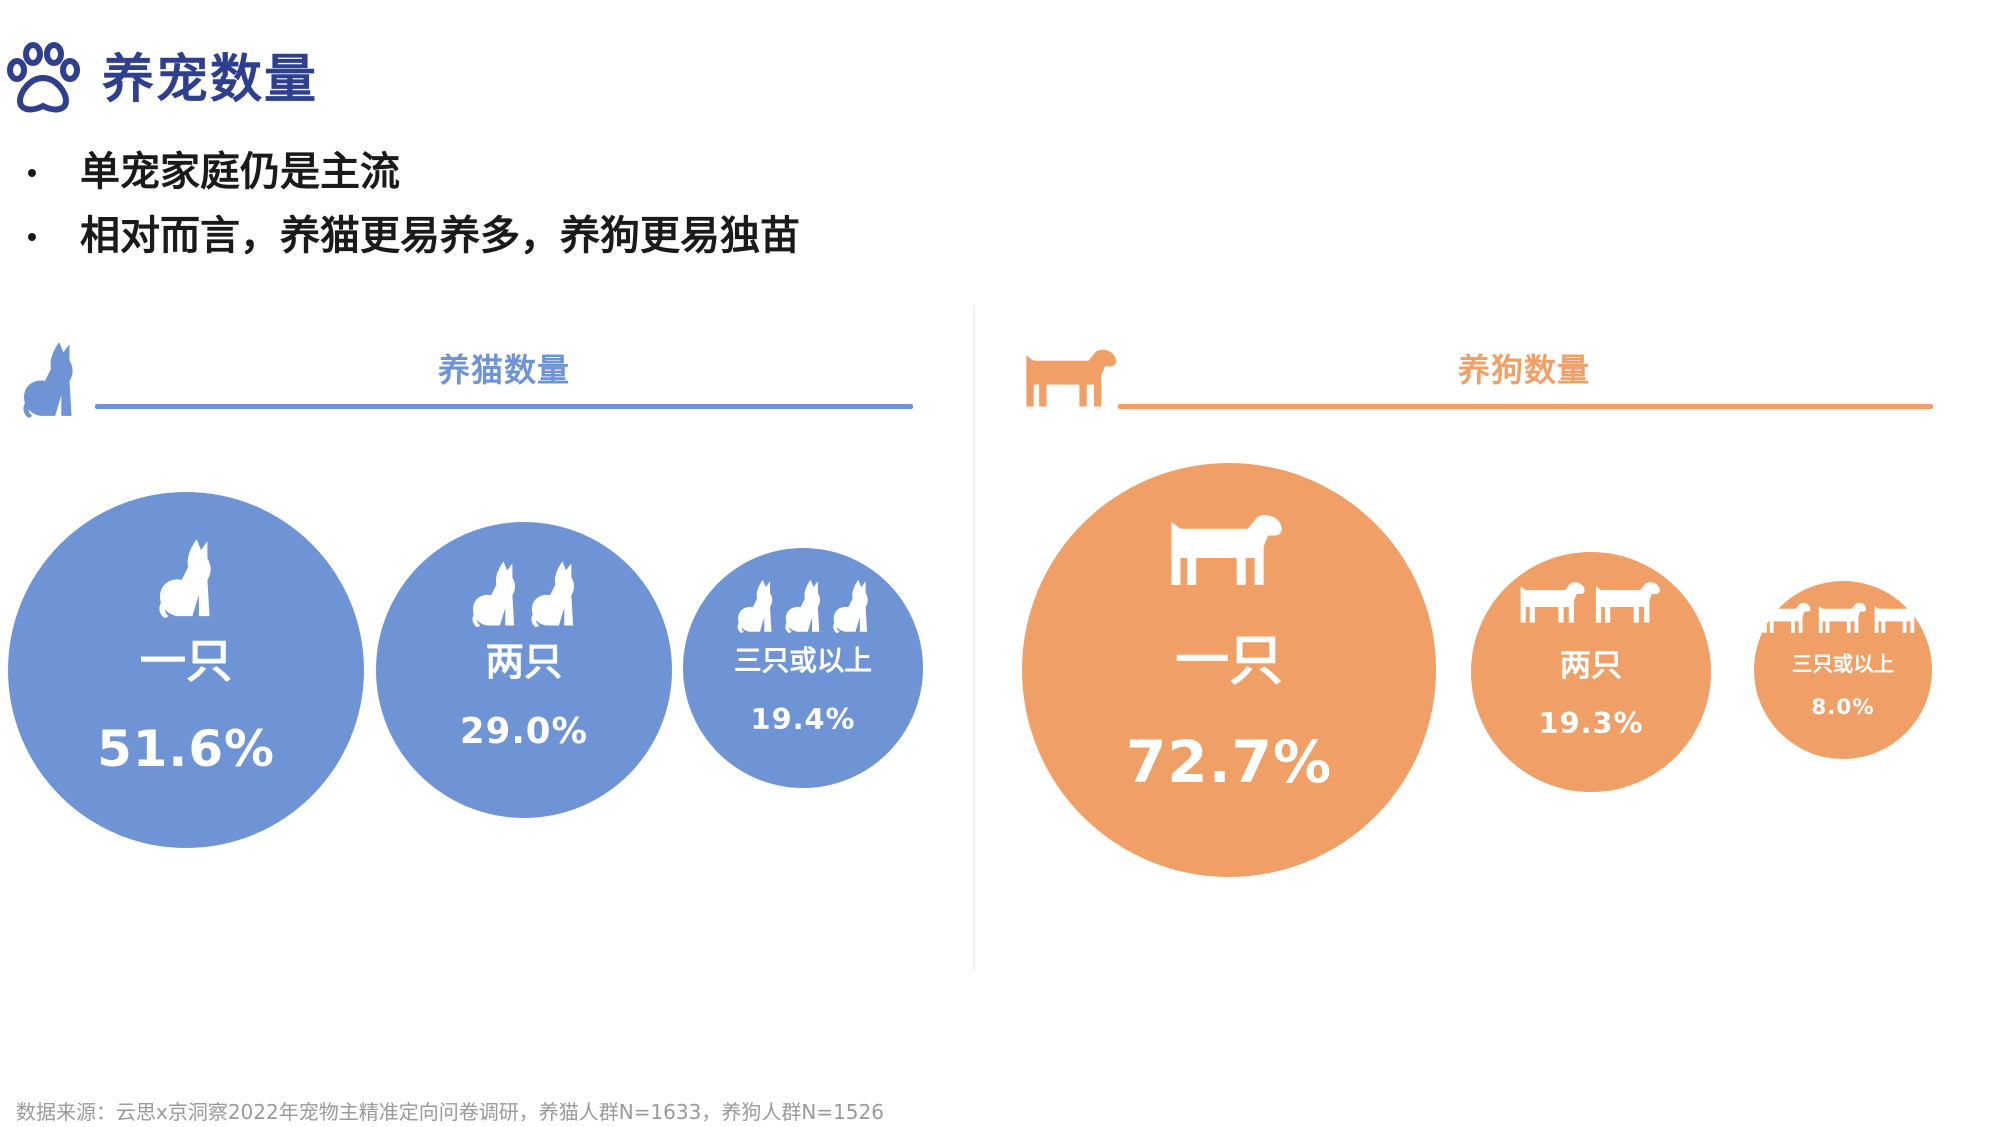 The height and width of the screenshot is (1127, 2000). Describe the element at coordinates (210, 80) in the screenshot. I see `page-title: 养宠数量` at that location.